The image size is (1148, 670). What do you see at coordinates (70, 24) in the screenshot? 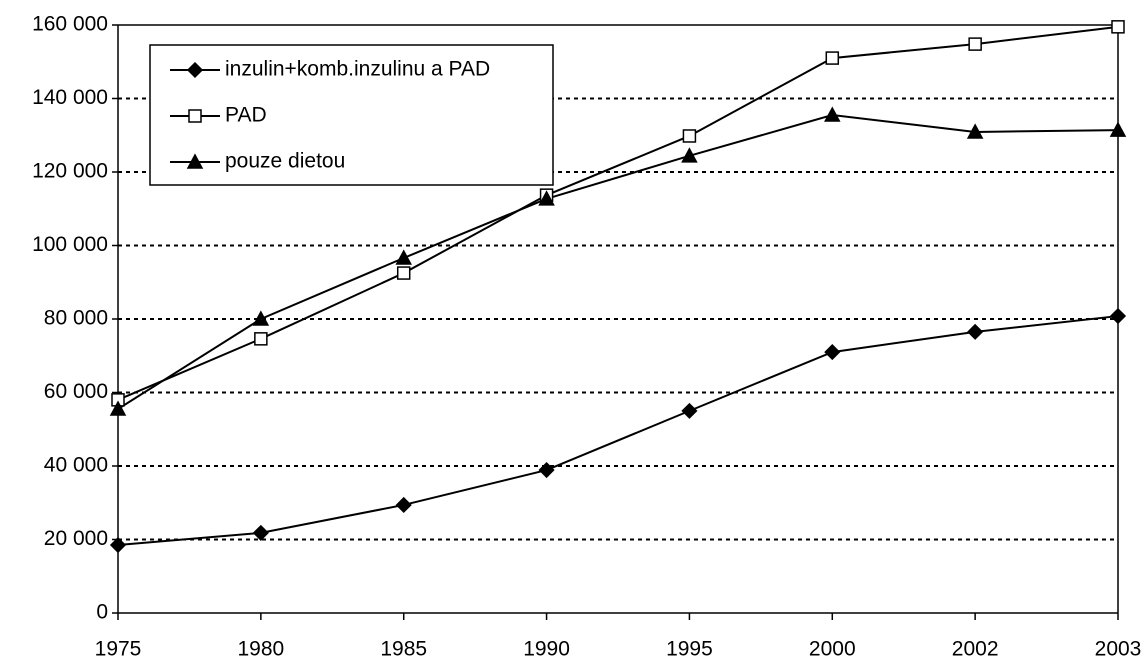
I see `y-tick-label: 160 000` at bounding box center [70, 24].